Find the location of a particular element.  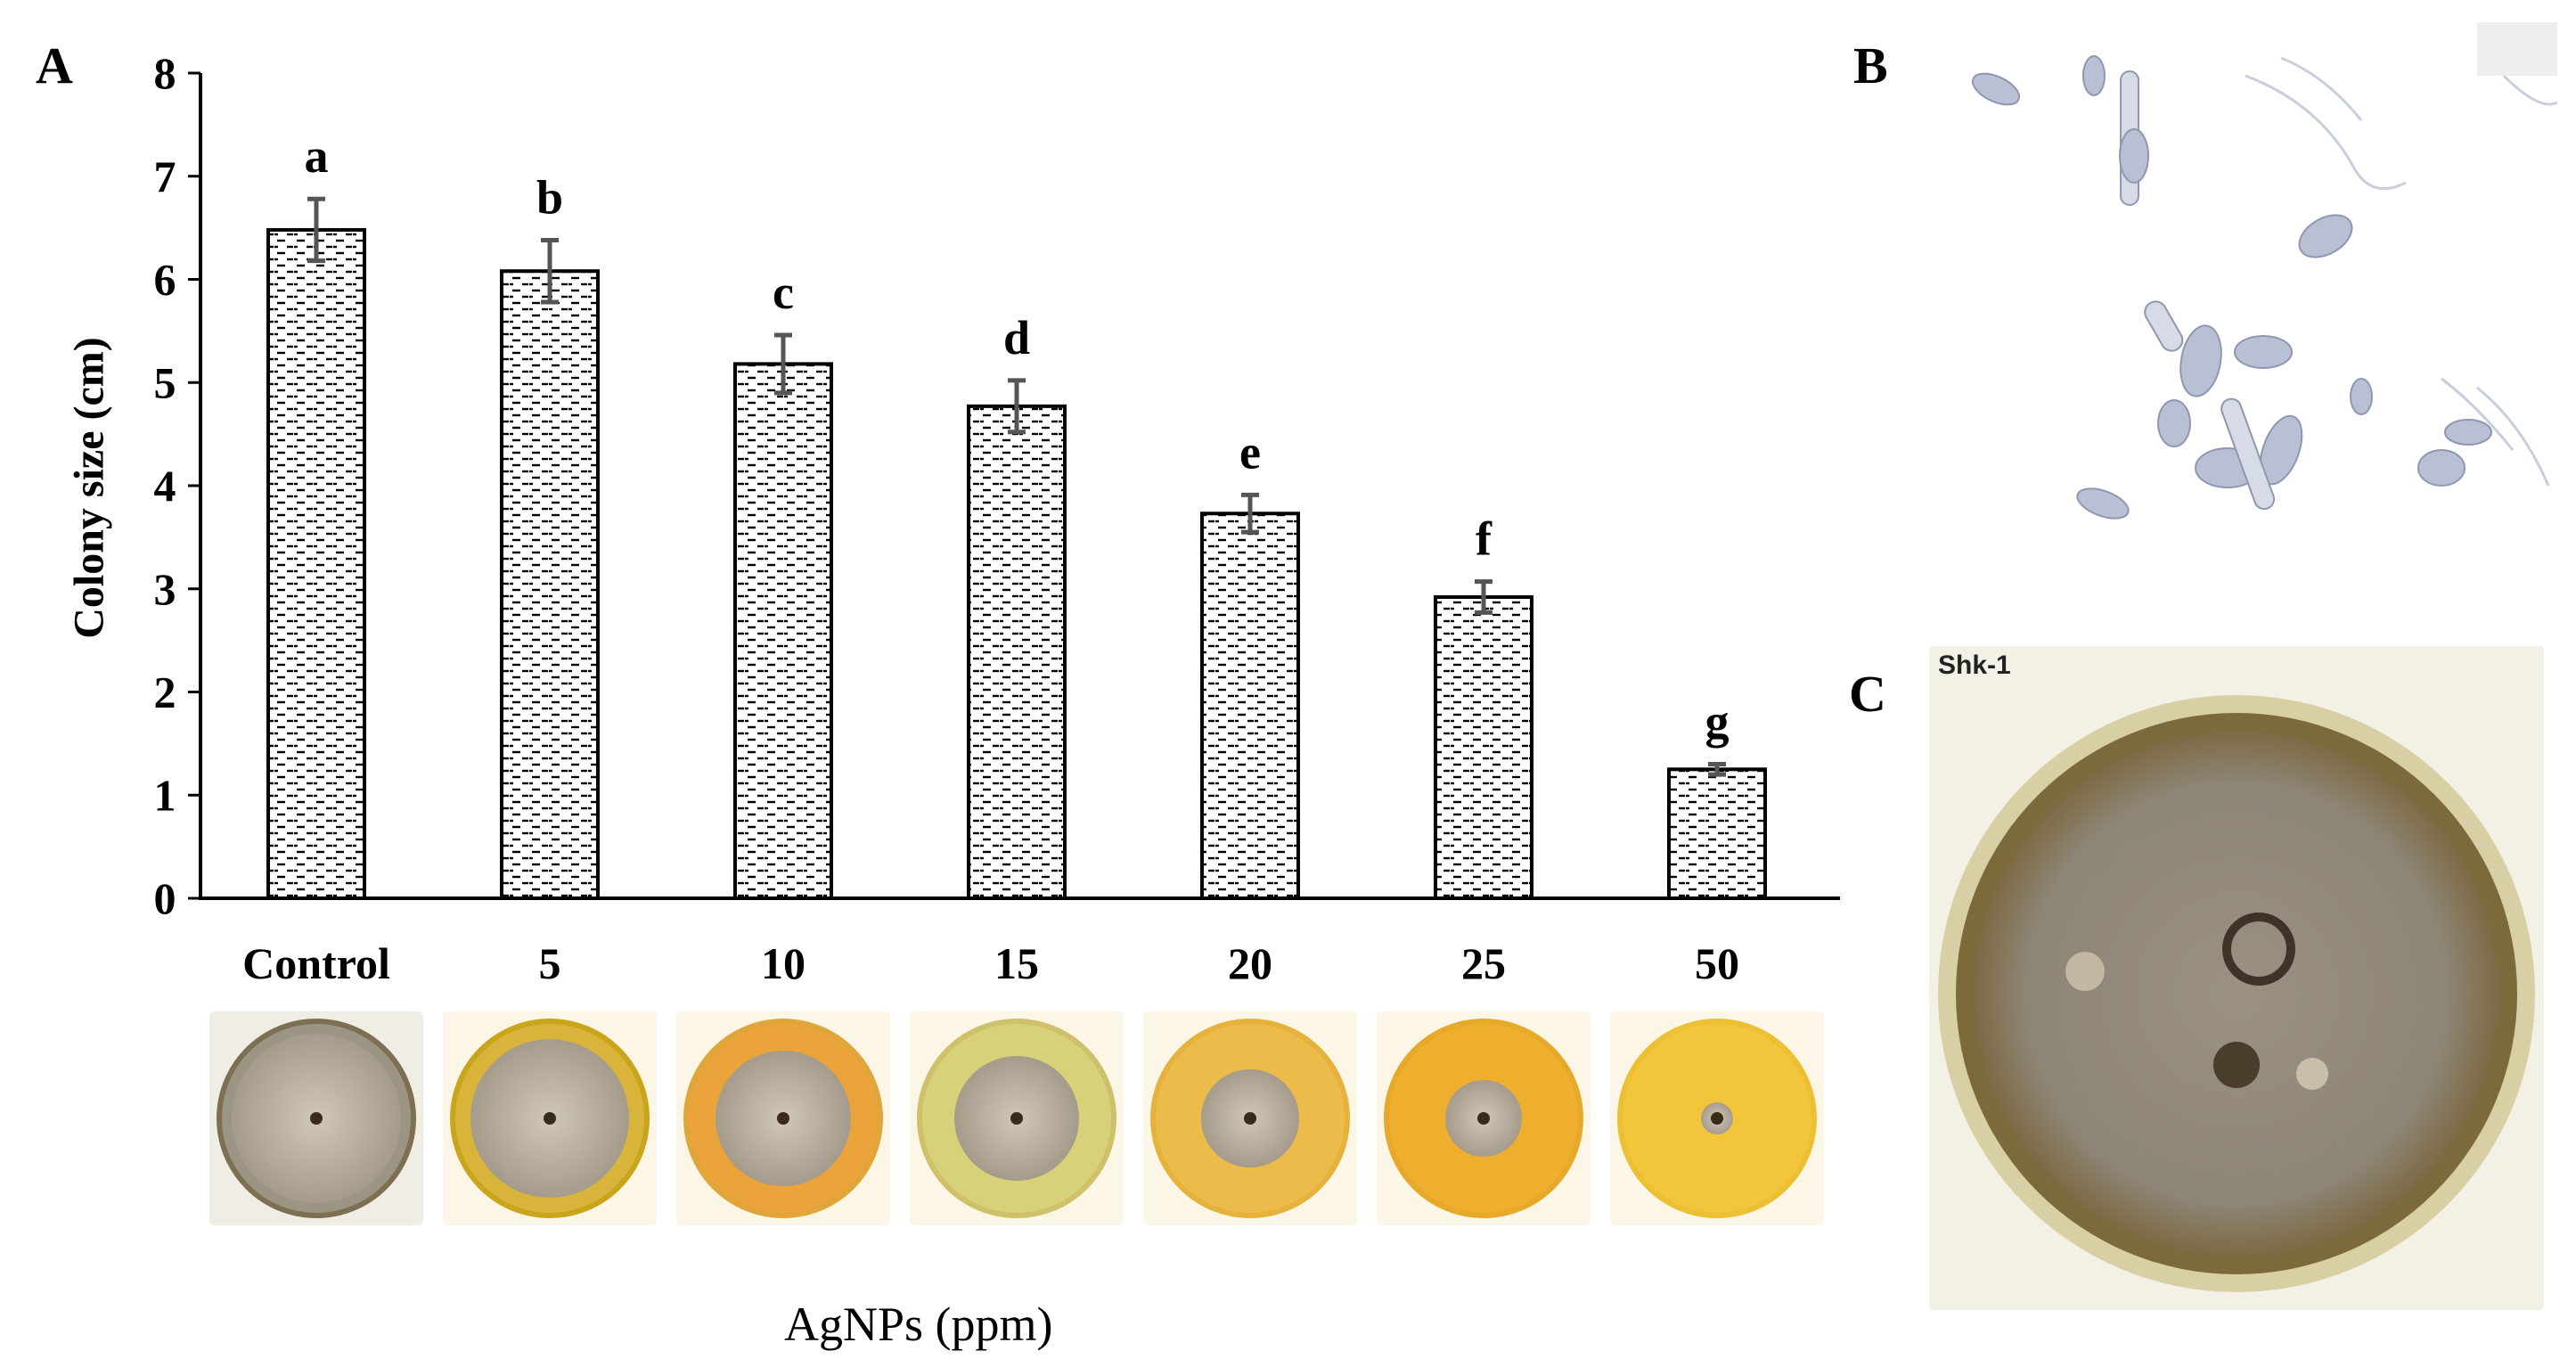

category-label: 20 is located at coordinates (1250, 963).